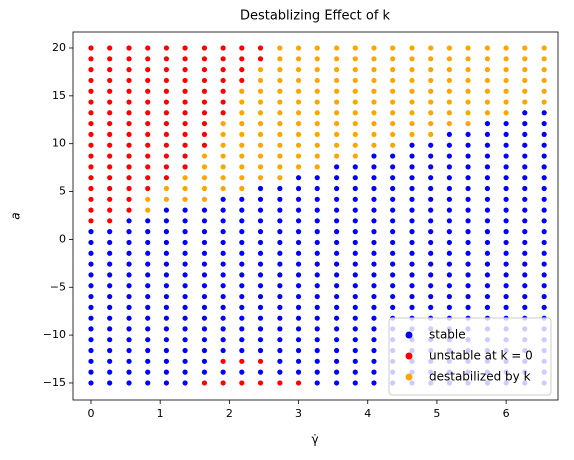 The image size is (574, 460). I want to click on x-tick-label: 0, so click(90, 413).